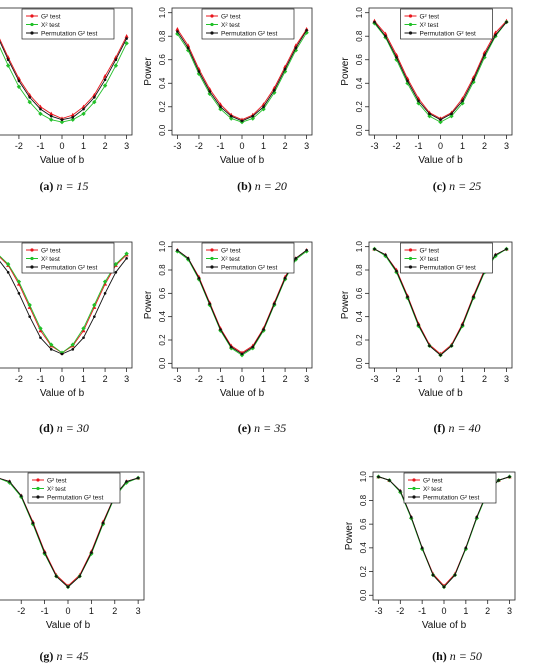 This screenshot has width=551, height=669. Describe the element at coordinates (242, 76) in the screenshot. I see `series-line-perm` at that location.